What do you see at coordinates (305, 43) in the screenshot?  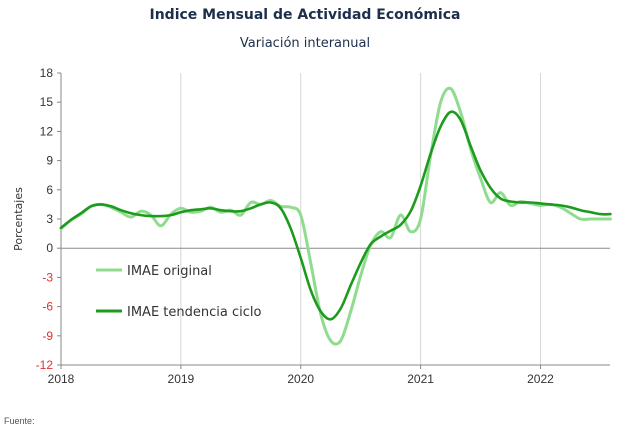 I see `chart-subtitle: Variación interanual` at bounding box center [305, 43].